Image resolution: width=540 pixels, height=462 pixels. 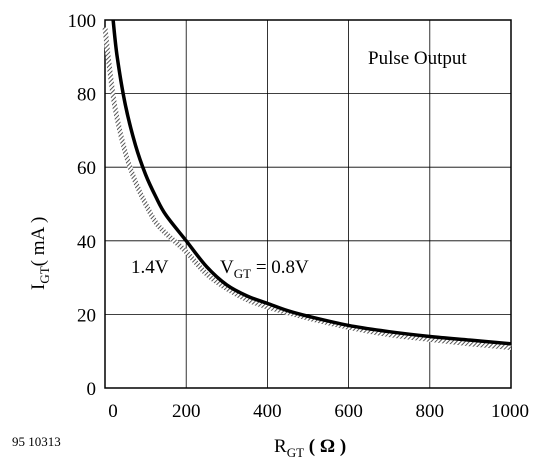 What do you see at coordinates (38, 242) in the screenshot?
I see `y-axis-label-rest: ( mA )` at bounding box center [38, 242].